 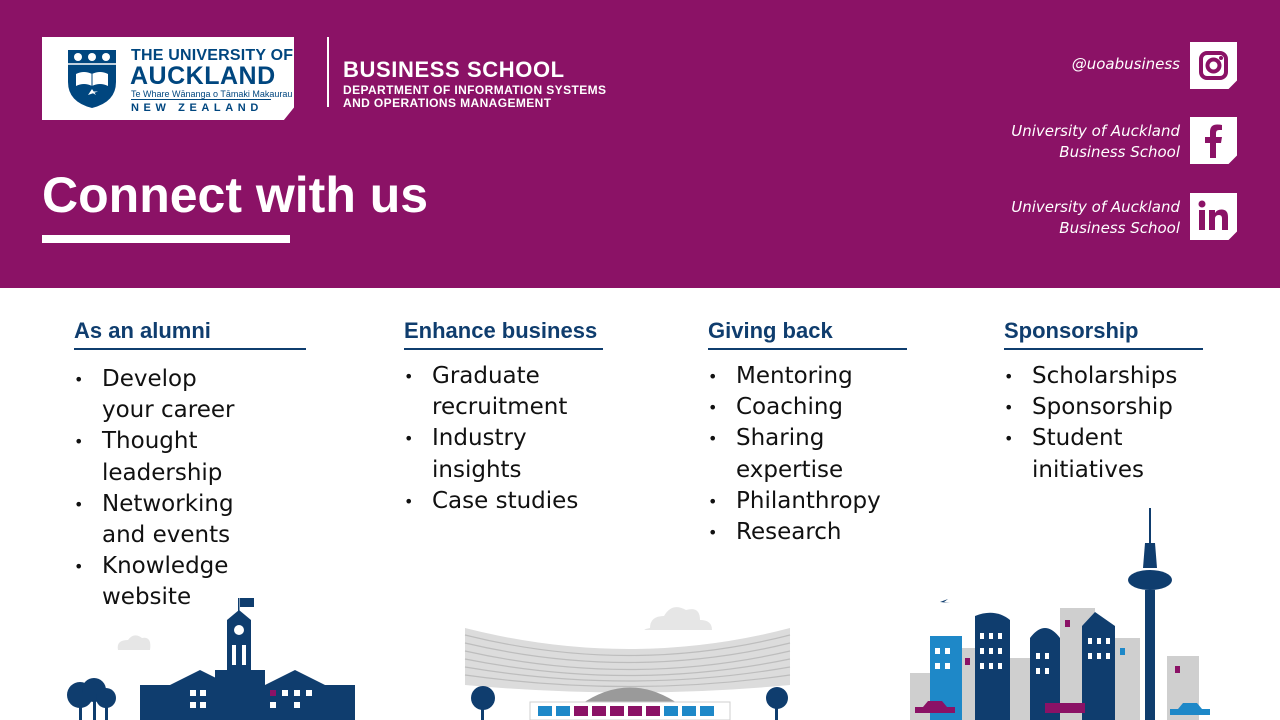 I want to click on list-item: Philanthropy, so click(x=807, y=501).